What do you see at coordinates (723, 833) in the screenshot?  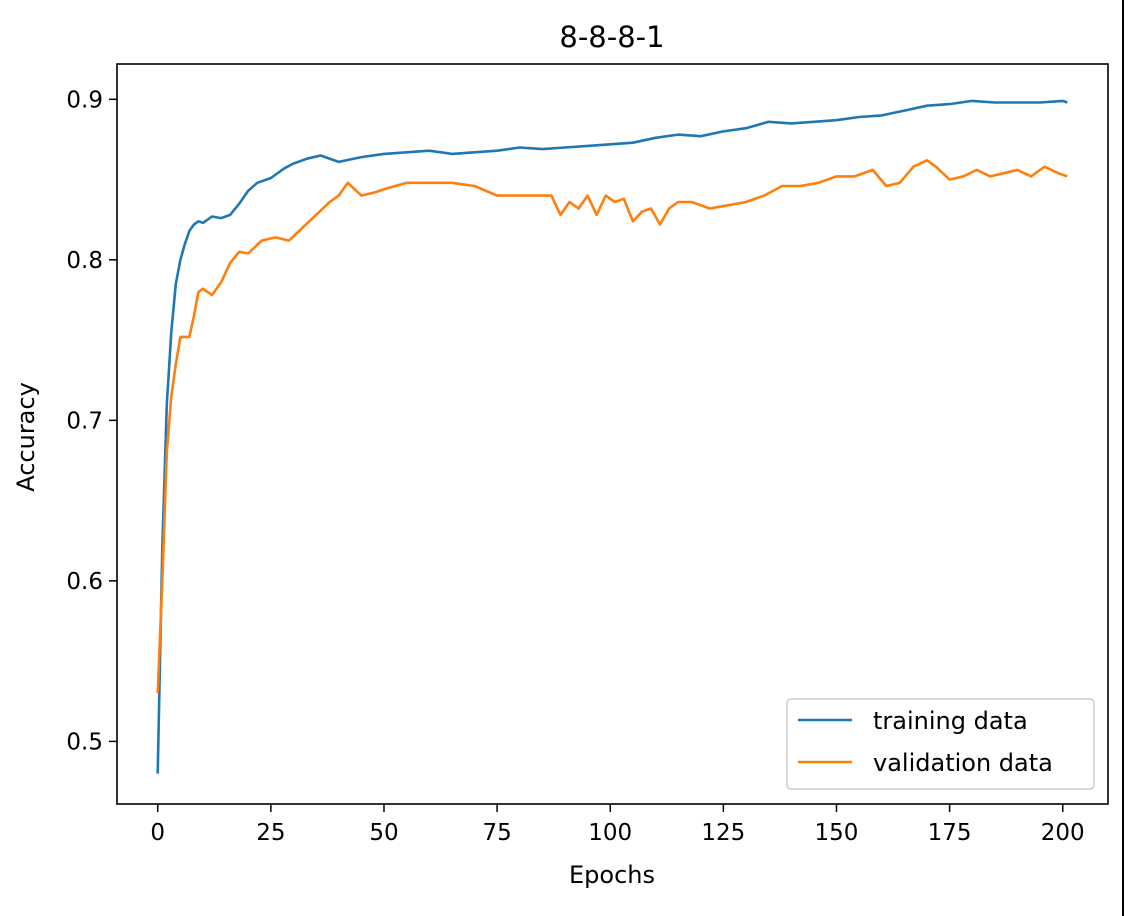 I see `x-tick-label: 125` at bounding box center [723, 833].